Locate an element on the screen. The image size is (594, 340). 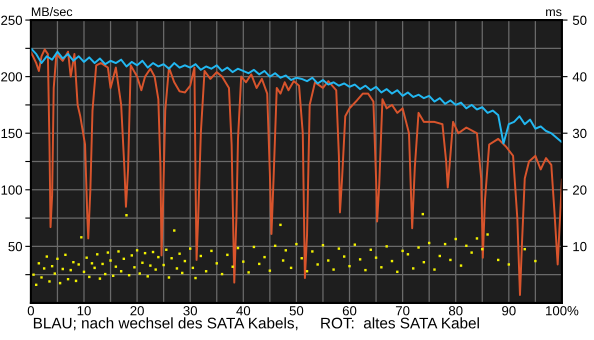
y2-tick-label: 30 is located at coordinates (579, 133).